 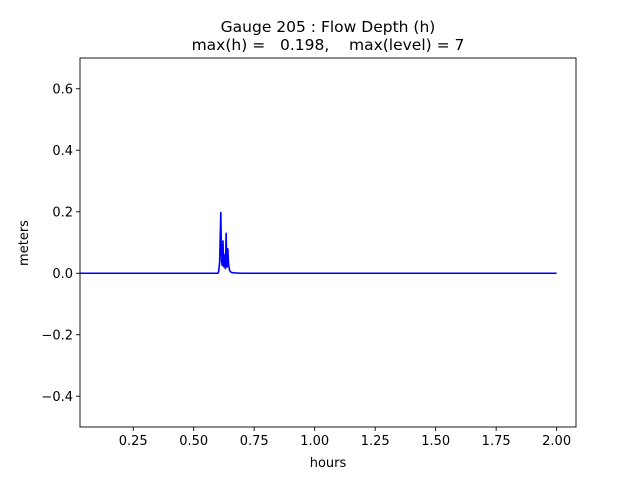 I want to click on y-tick-label: 0.0, so click(x=62, y=274).